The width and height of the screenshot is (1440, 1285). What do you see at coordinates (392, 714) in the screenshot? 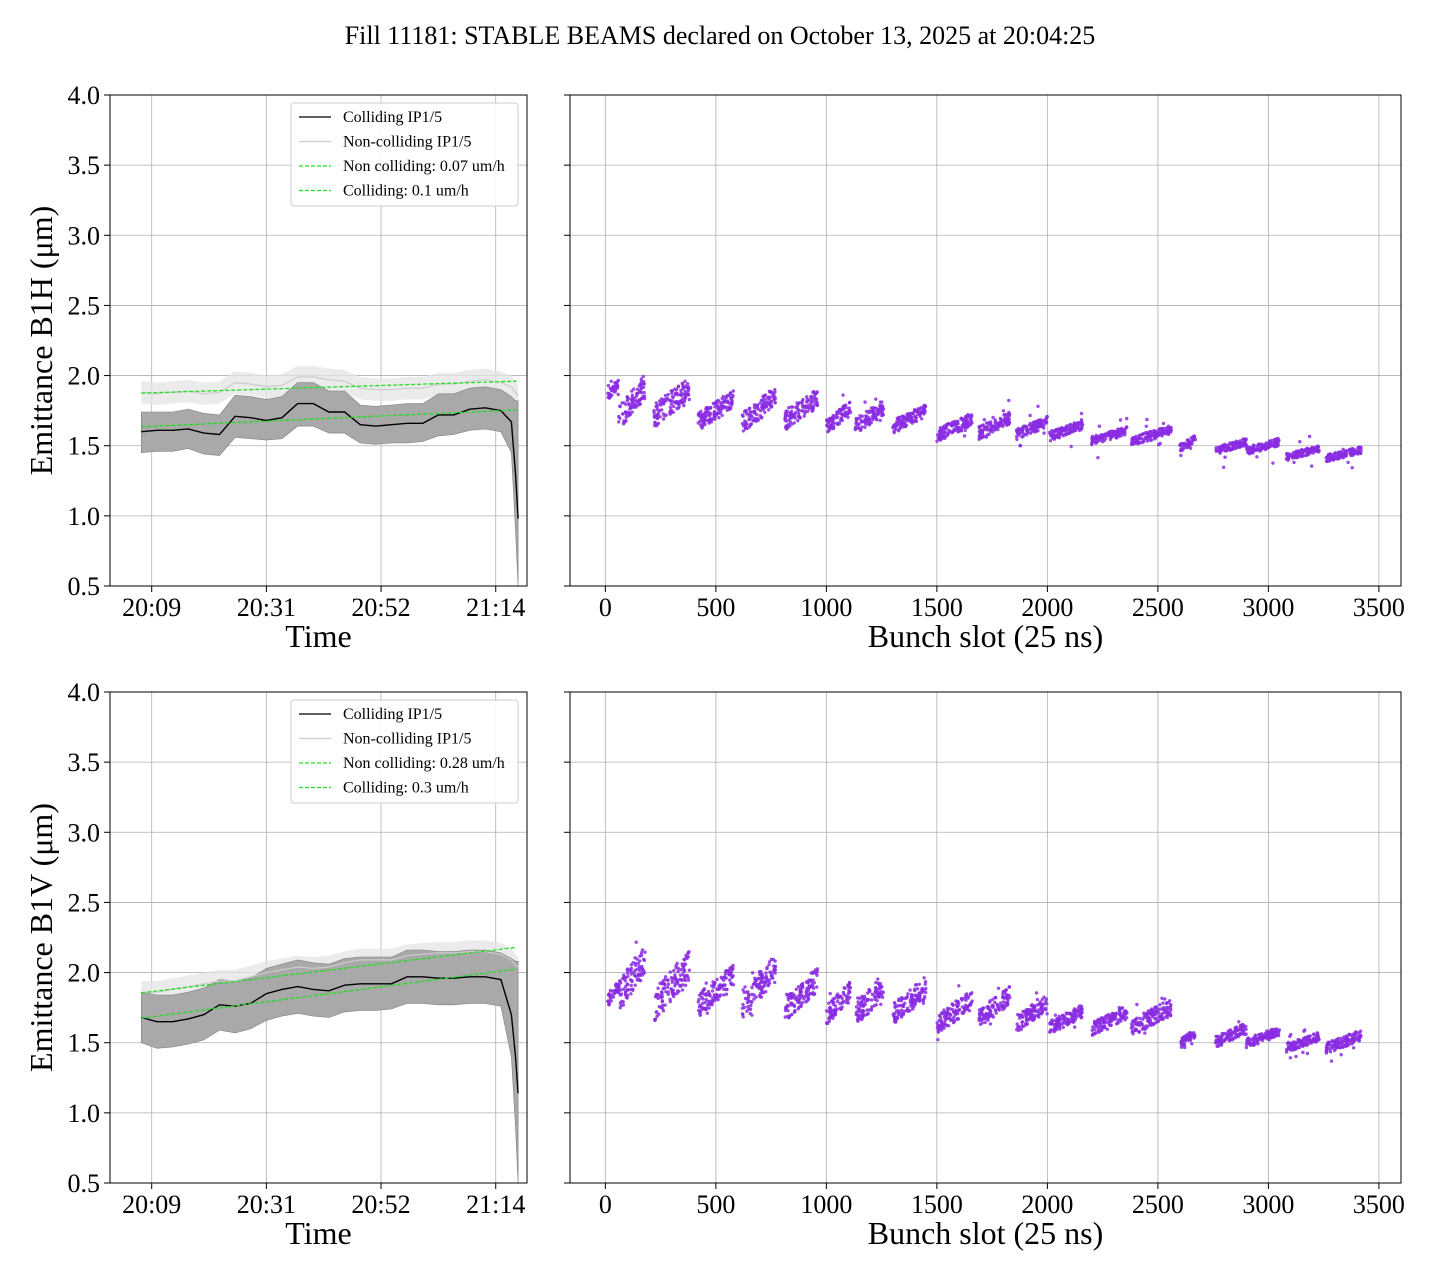
I see `legend-label: Colliding IP1/5` at bounding box center [392, 714].